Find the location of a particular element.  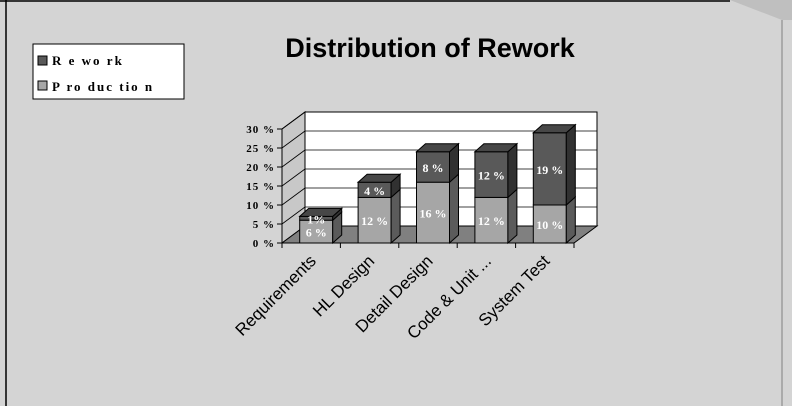

slide-corner-fold is located at coordinates (761, 10).